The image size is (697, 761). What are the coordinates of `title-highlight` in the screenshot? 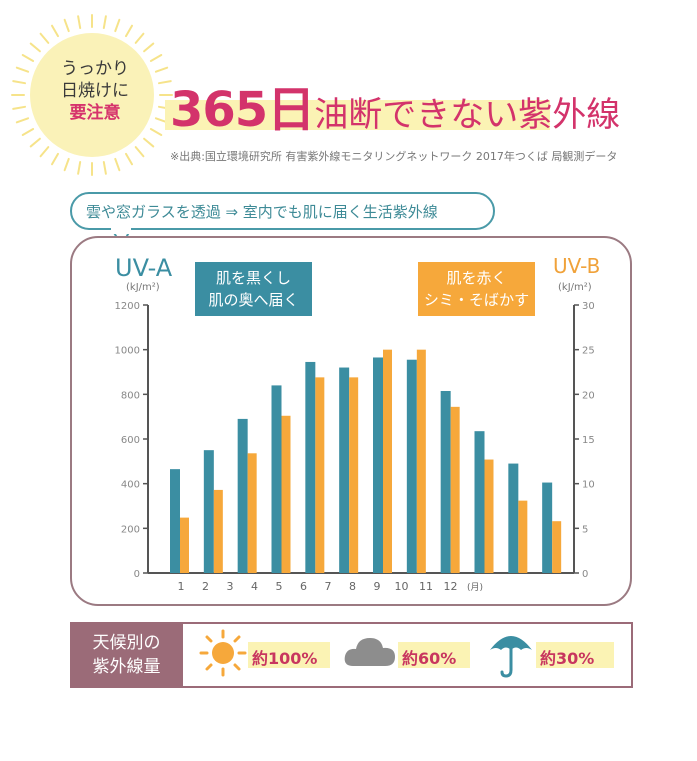 It's located at (357, 115).